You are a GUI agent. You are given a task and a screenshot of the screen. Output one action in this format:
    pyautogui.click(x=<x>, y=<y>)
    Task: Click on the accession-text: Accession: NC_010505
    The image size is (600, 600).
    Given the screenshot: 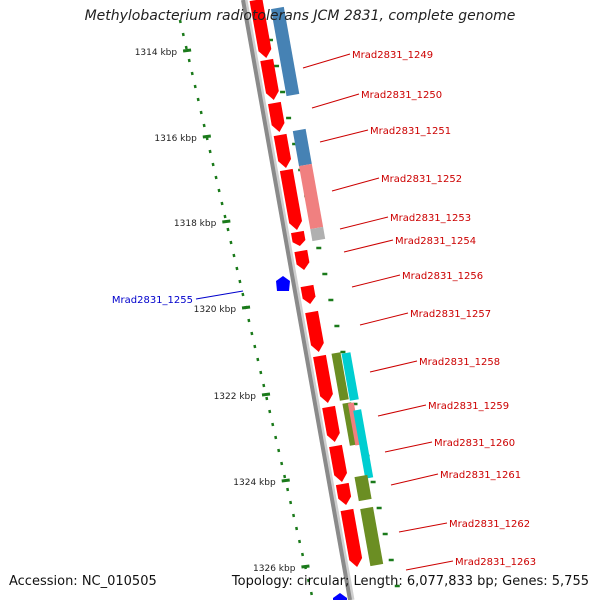 What is the action you would take?
    pyautogui.click(x=83, y=581)
    